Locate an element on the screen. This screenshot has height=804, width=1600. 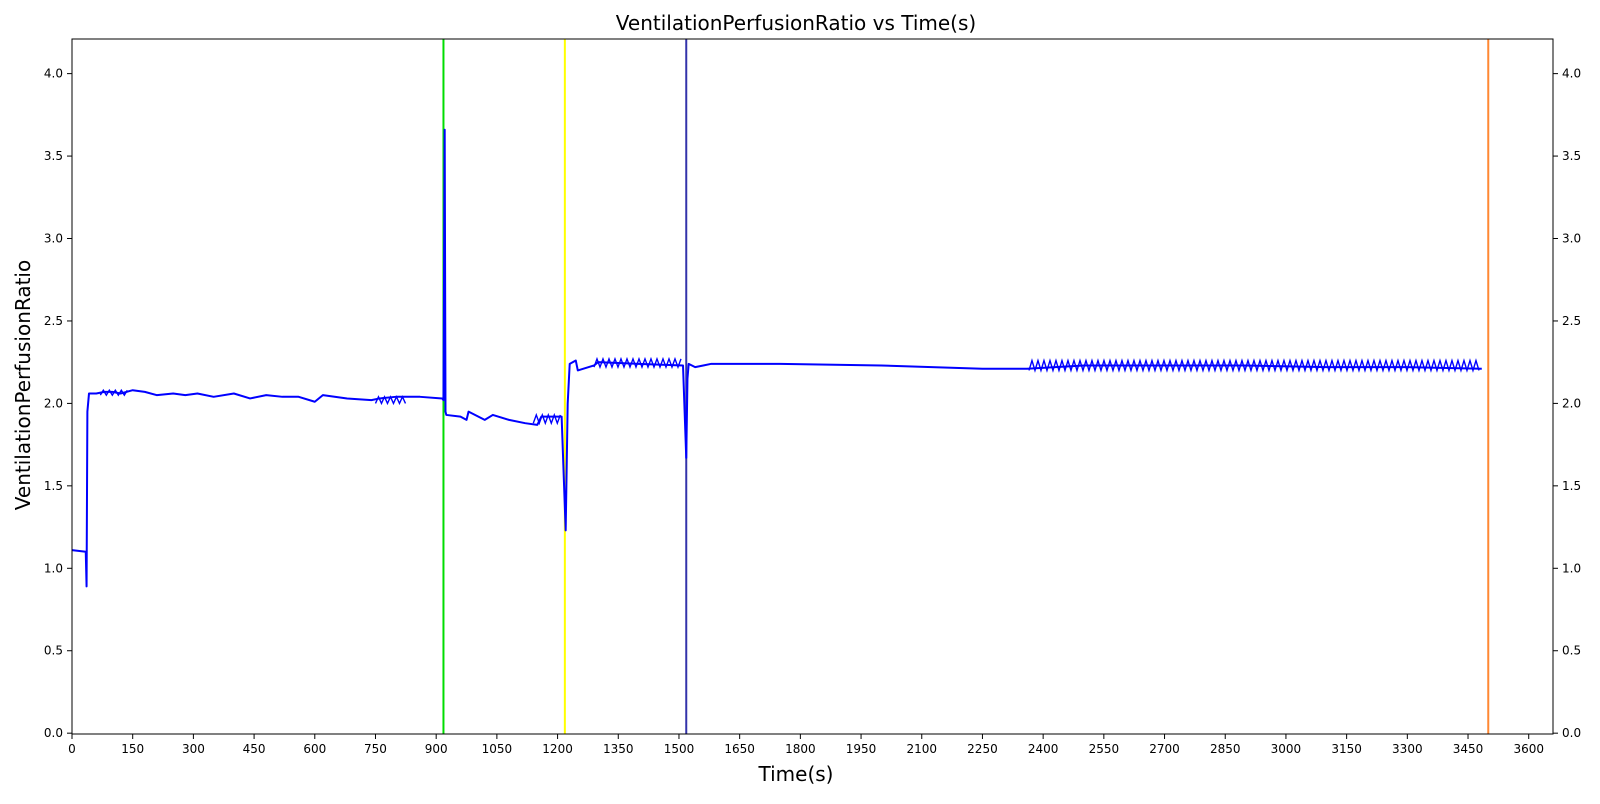
y-tick-label-right: 3.5 is located at coordinates (1571, 156).